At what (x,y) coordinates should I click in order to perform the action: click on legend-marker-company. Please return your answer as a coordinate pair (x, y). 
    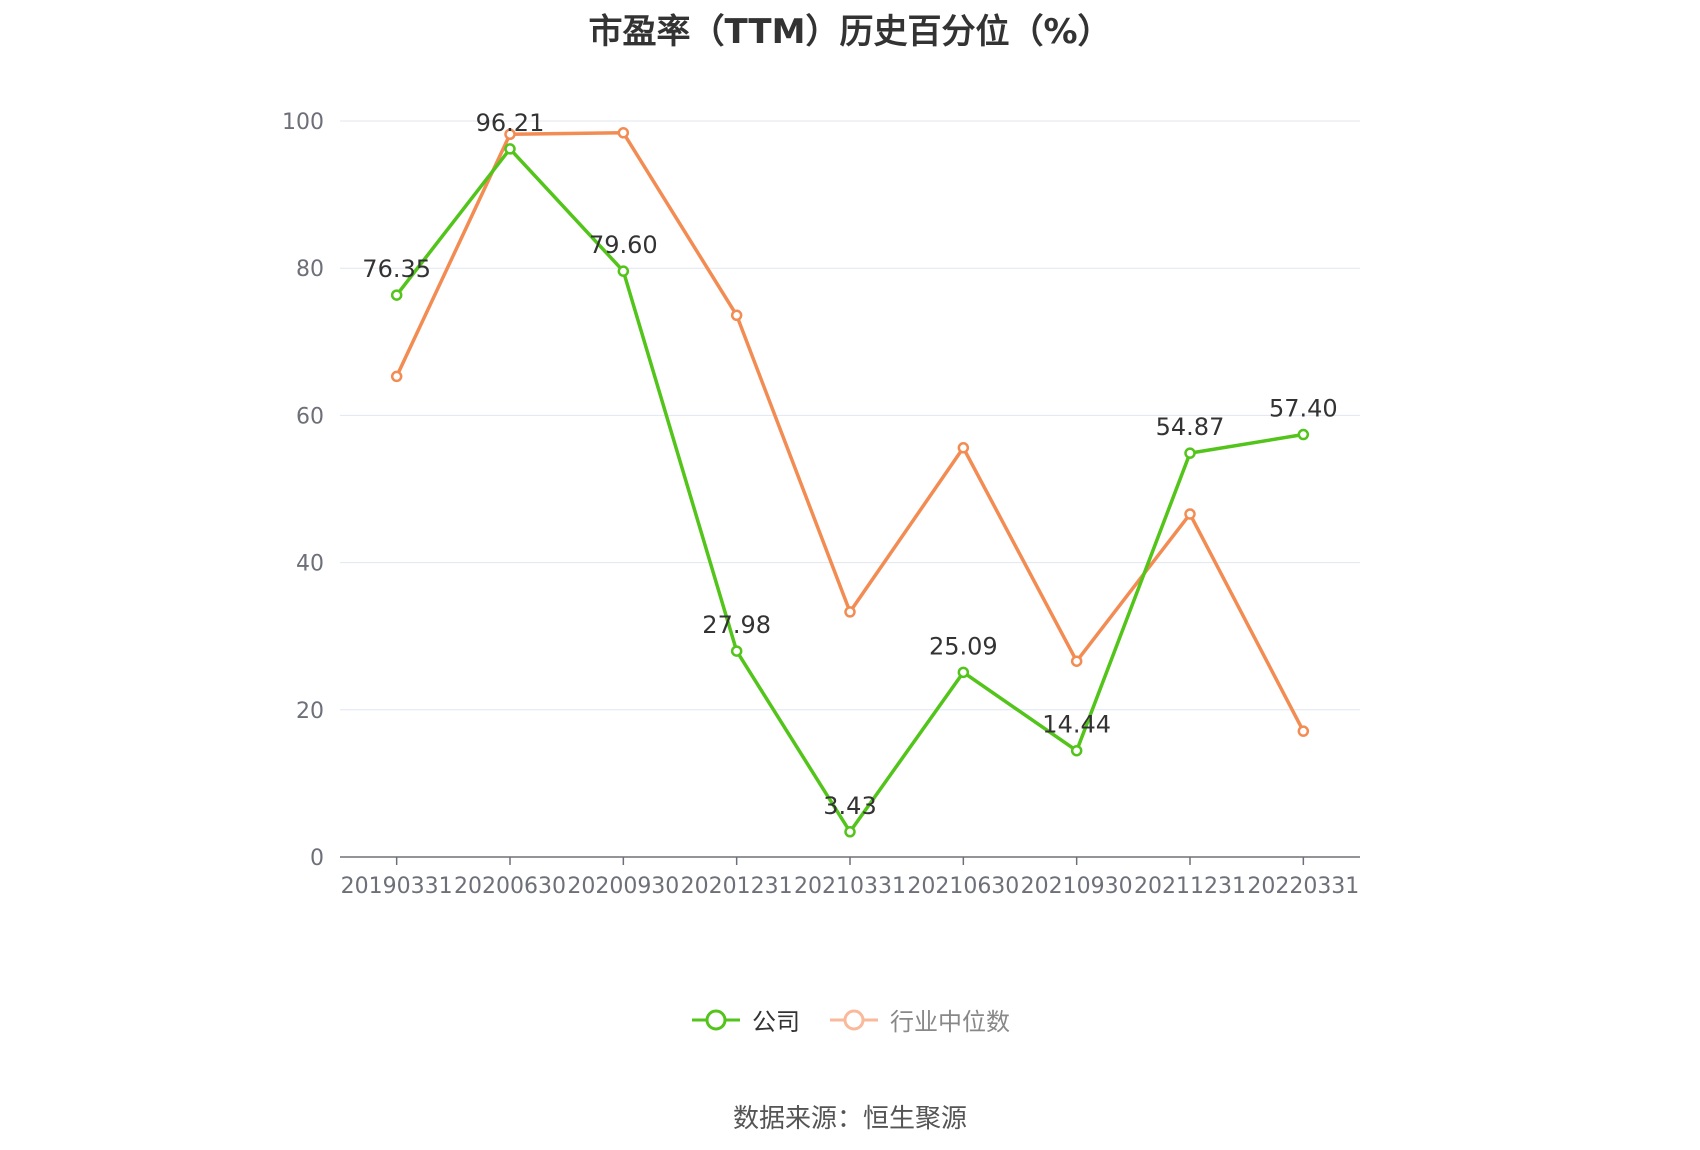
    Looking at the image, I should click on (716, 1019).